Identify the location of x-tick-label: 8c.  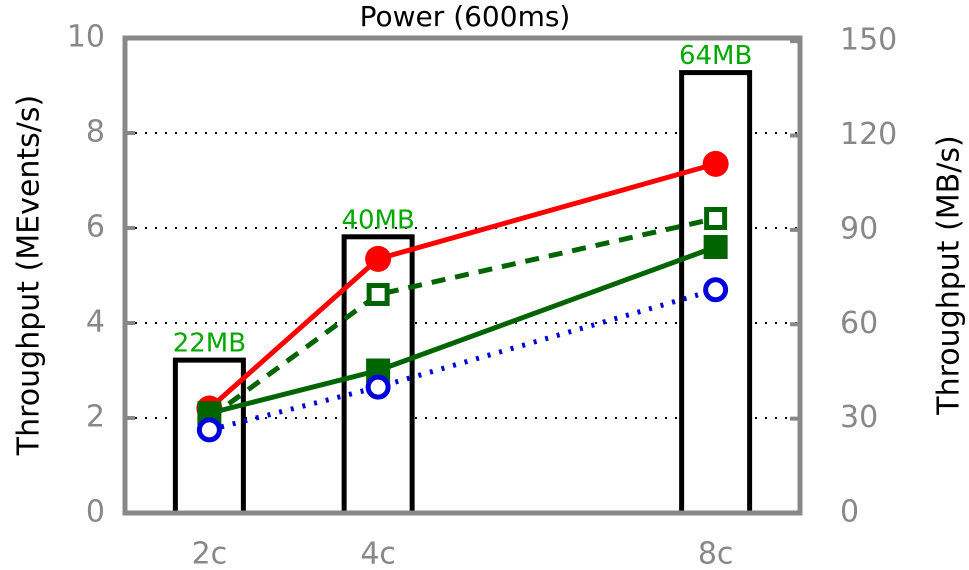
(716, 553).